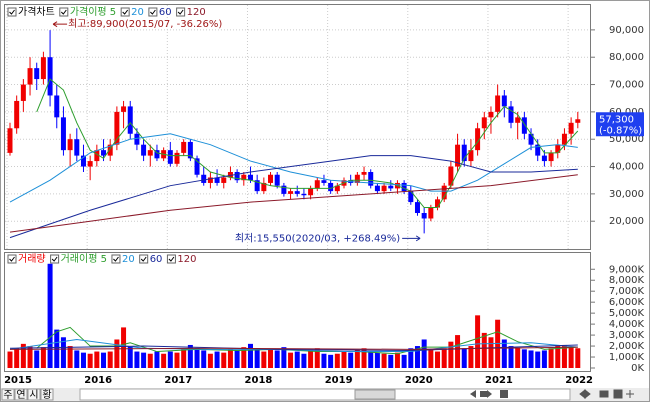 This screenshot has width=650, height=406. Describe the element at coordinates (626, 139) in the screenshot. I see `y-tick-label: 50,000` at that location.